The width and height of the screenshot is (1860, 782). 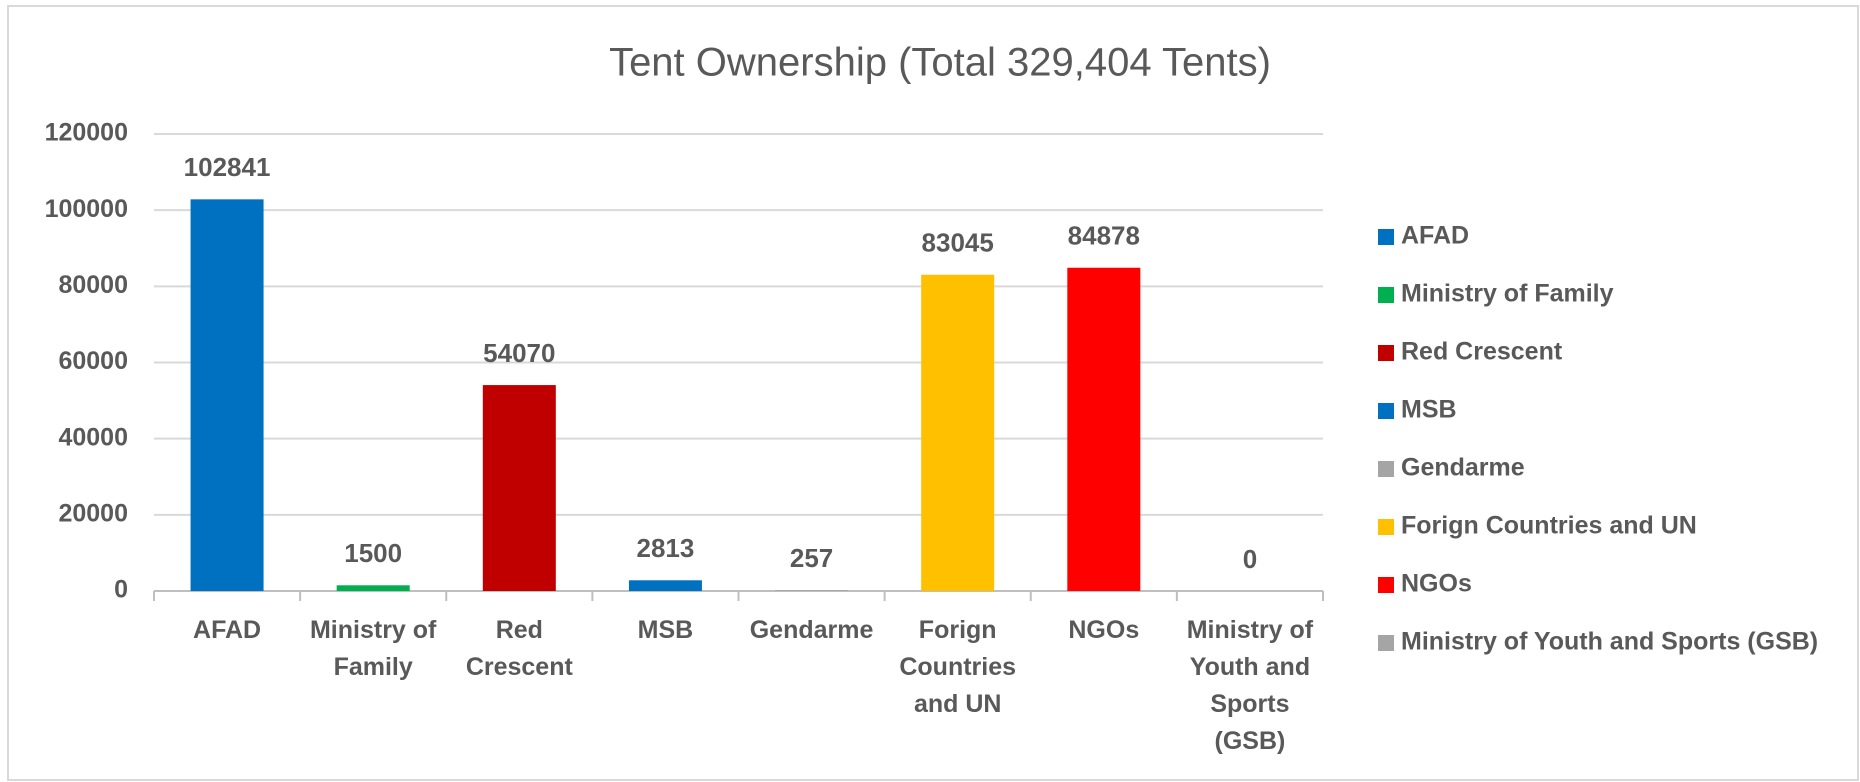 I want to click on value-label: 257, so click(x=811, y=558).